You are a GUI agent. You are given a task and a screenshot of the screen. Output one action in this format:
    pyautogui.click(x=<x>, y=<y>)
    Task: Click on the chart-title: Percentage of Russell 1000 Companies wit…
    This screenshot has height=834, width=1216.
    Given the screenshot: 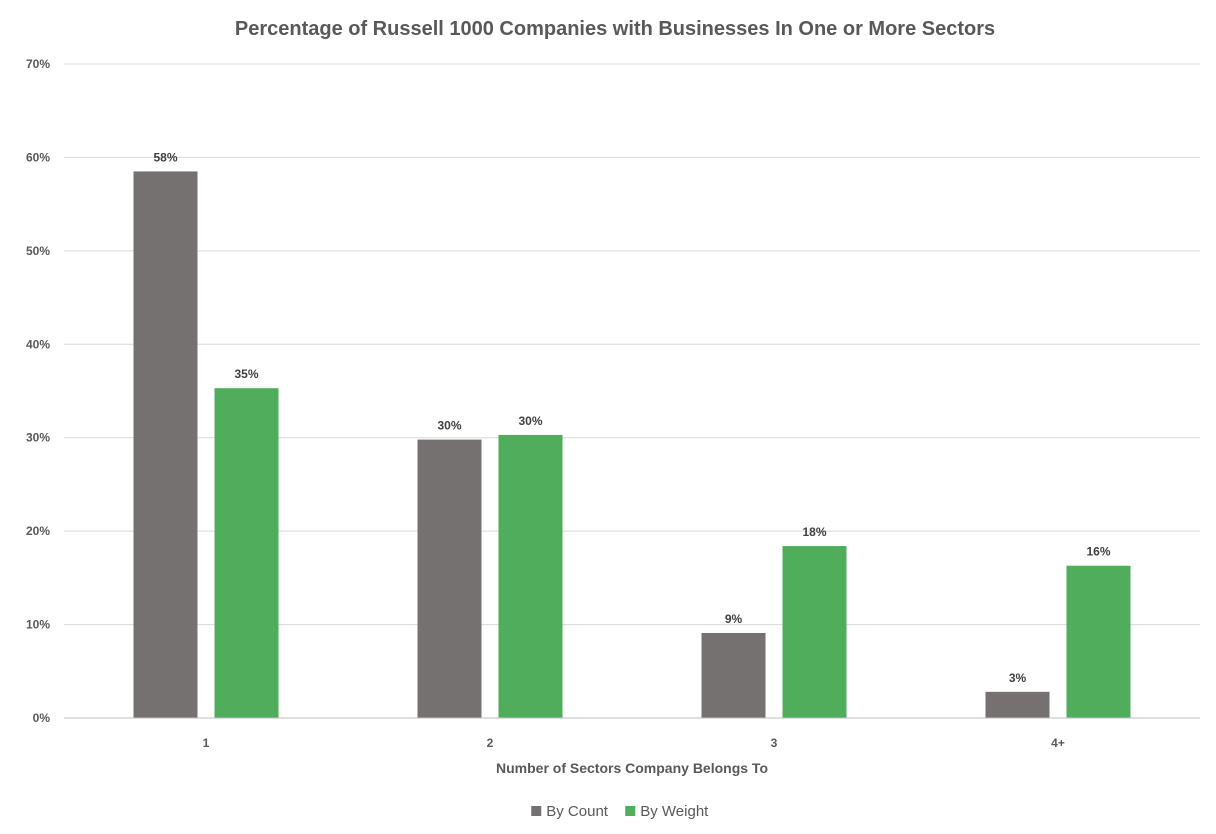 What is the action you would take?
    pyautogui.click(x=615, y=29)
    